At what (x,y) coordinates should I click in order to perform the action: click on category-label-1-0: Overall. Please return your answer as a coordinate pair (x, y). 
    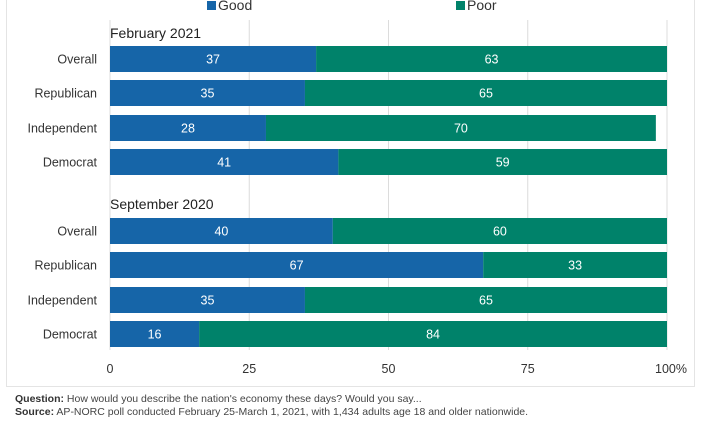
    Looking at the image, I should click on (77, 232).